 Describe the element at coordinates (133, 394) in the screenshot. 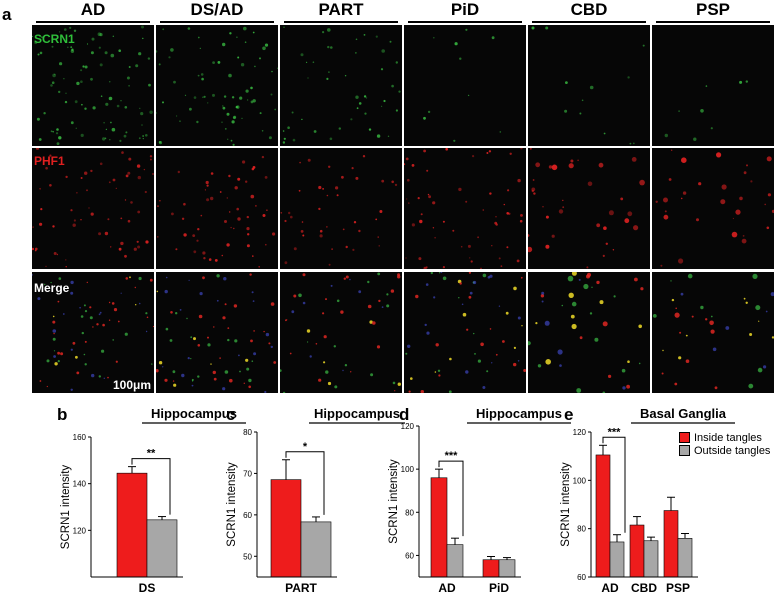

I see `scale-bar` at that location.